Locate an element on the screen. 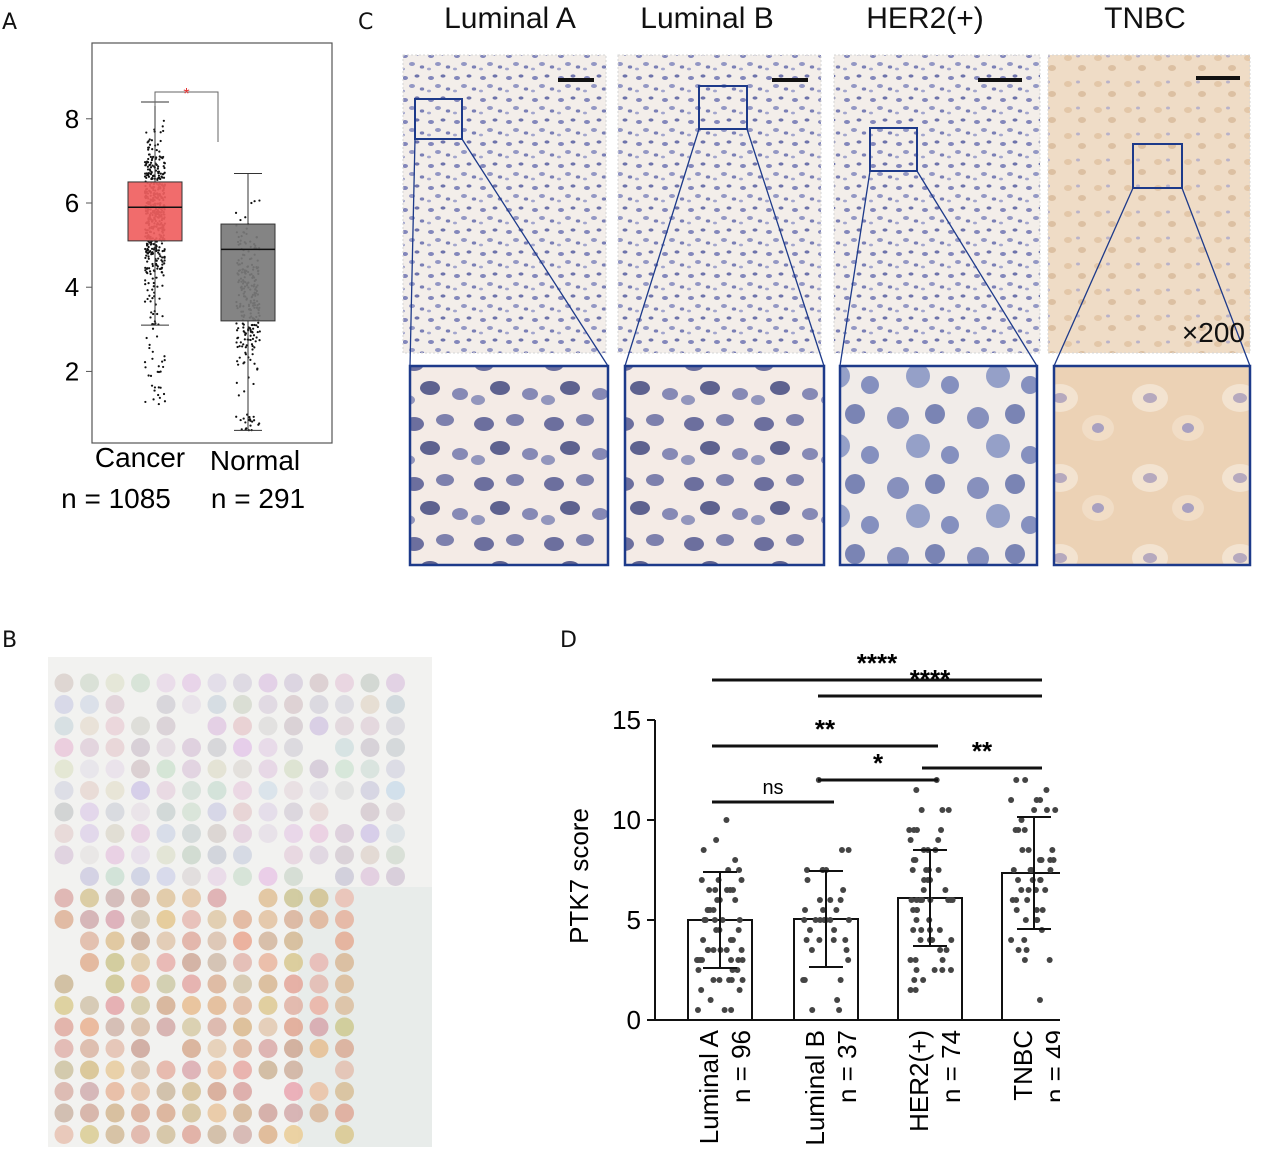  scale-bar-luminal-b is located at coordinates (790, 80).